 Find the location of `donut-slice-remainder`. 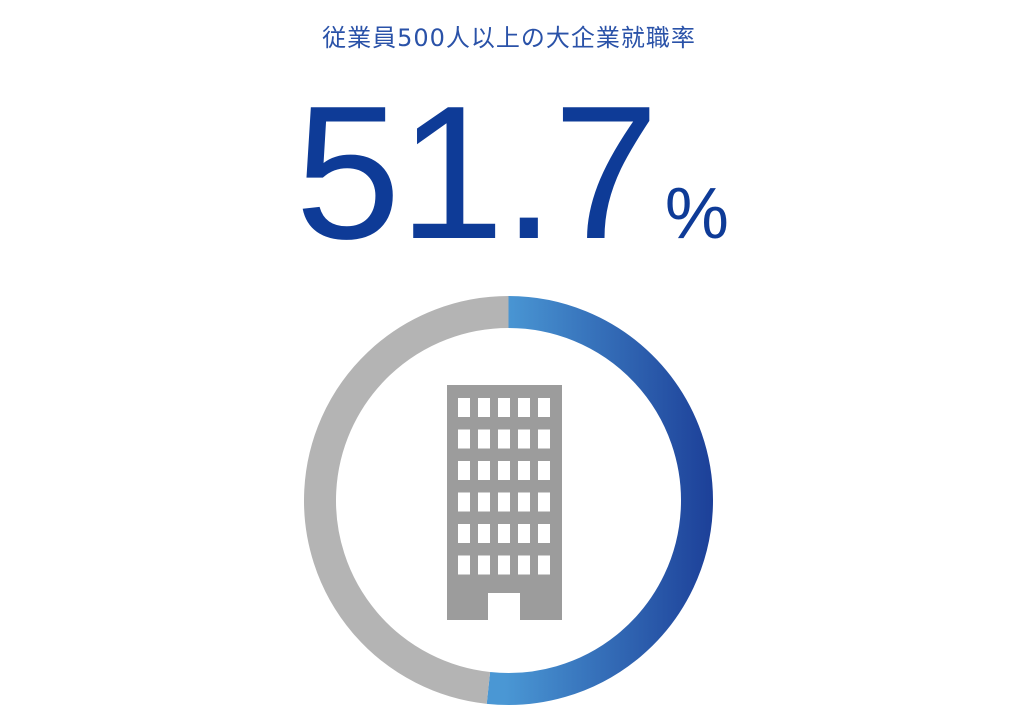

donut-slice-remainder is located at coordinates (406, 500).